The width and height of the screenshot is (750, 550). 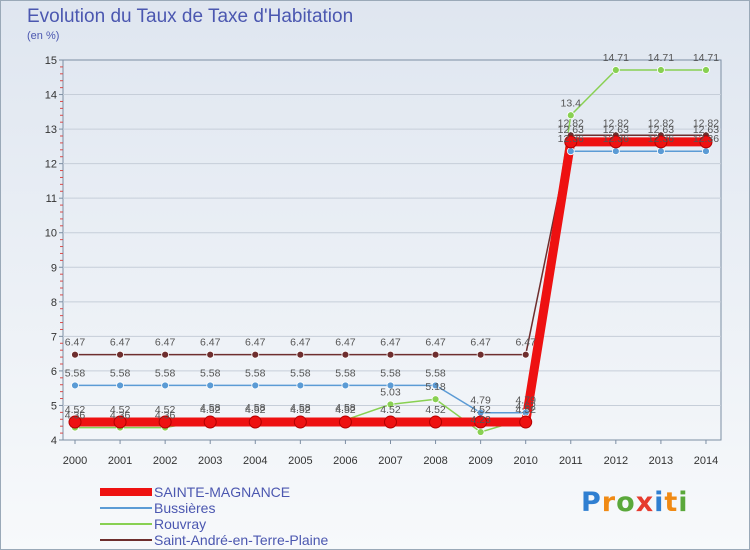 I want to click on logo-letter: x, so click(x=645, y=502).